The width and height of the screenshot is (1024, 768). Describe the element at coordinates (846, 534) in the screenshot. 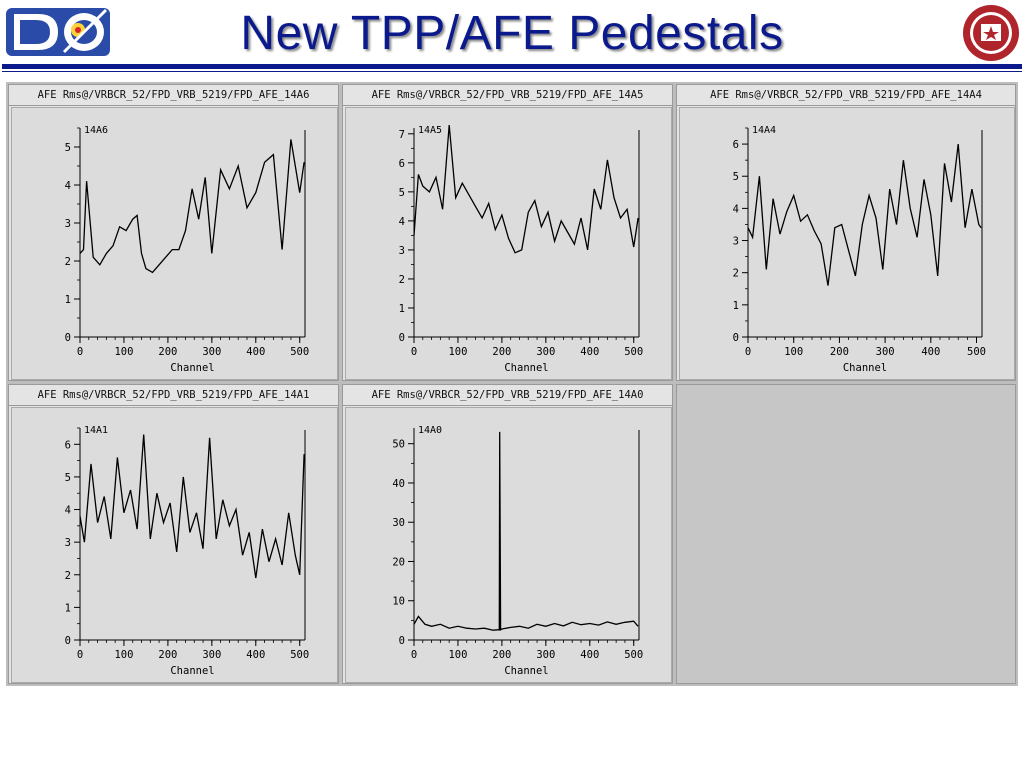

I see `empty-plot-panel` at that location.